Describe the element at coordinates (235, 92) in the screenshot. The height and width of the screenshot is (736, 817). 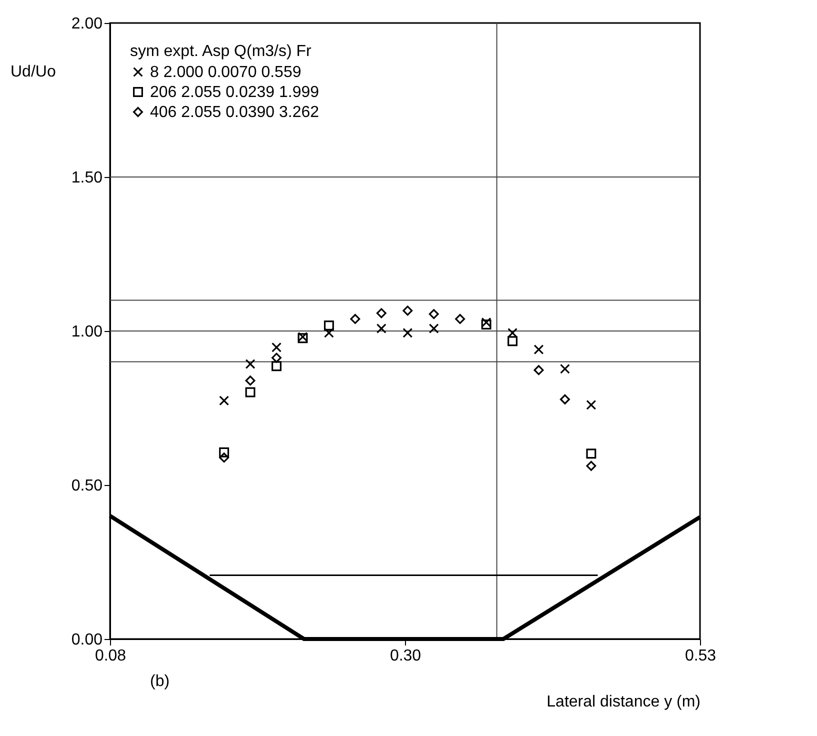
I see `legend-label: 206 2.055 0.0239 1.999` at that location.